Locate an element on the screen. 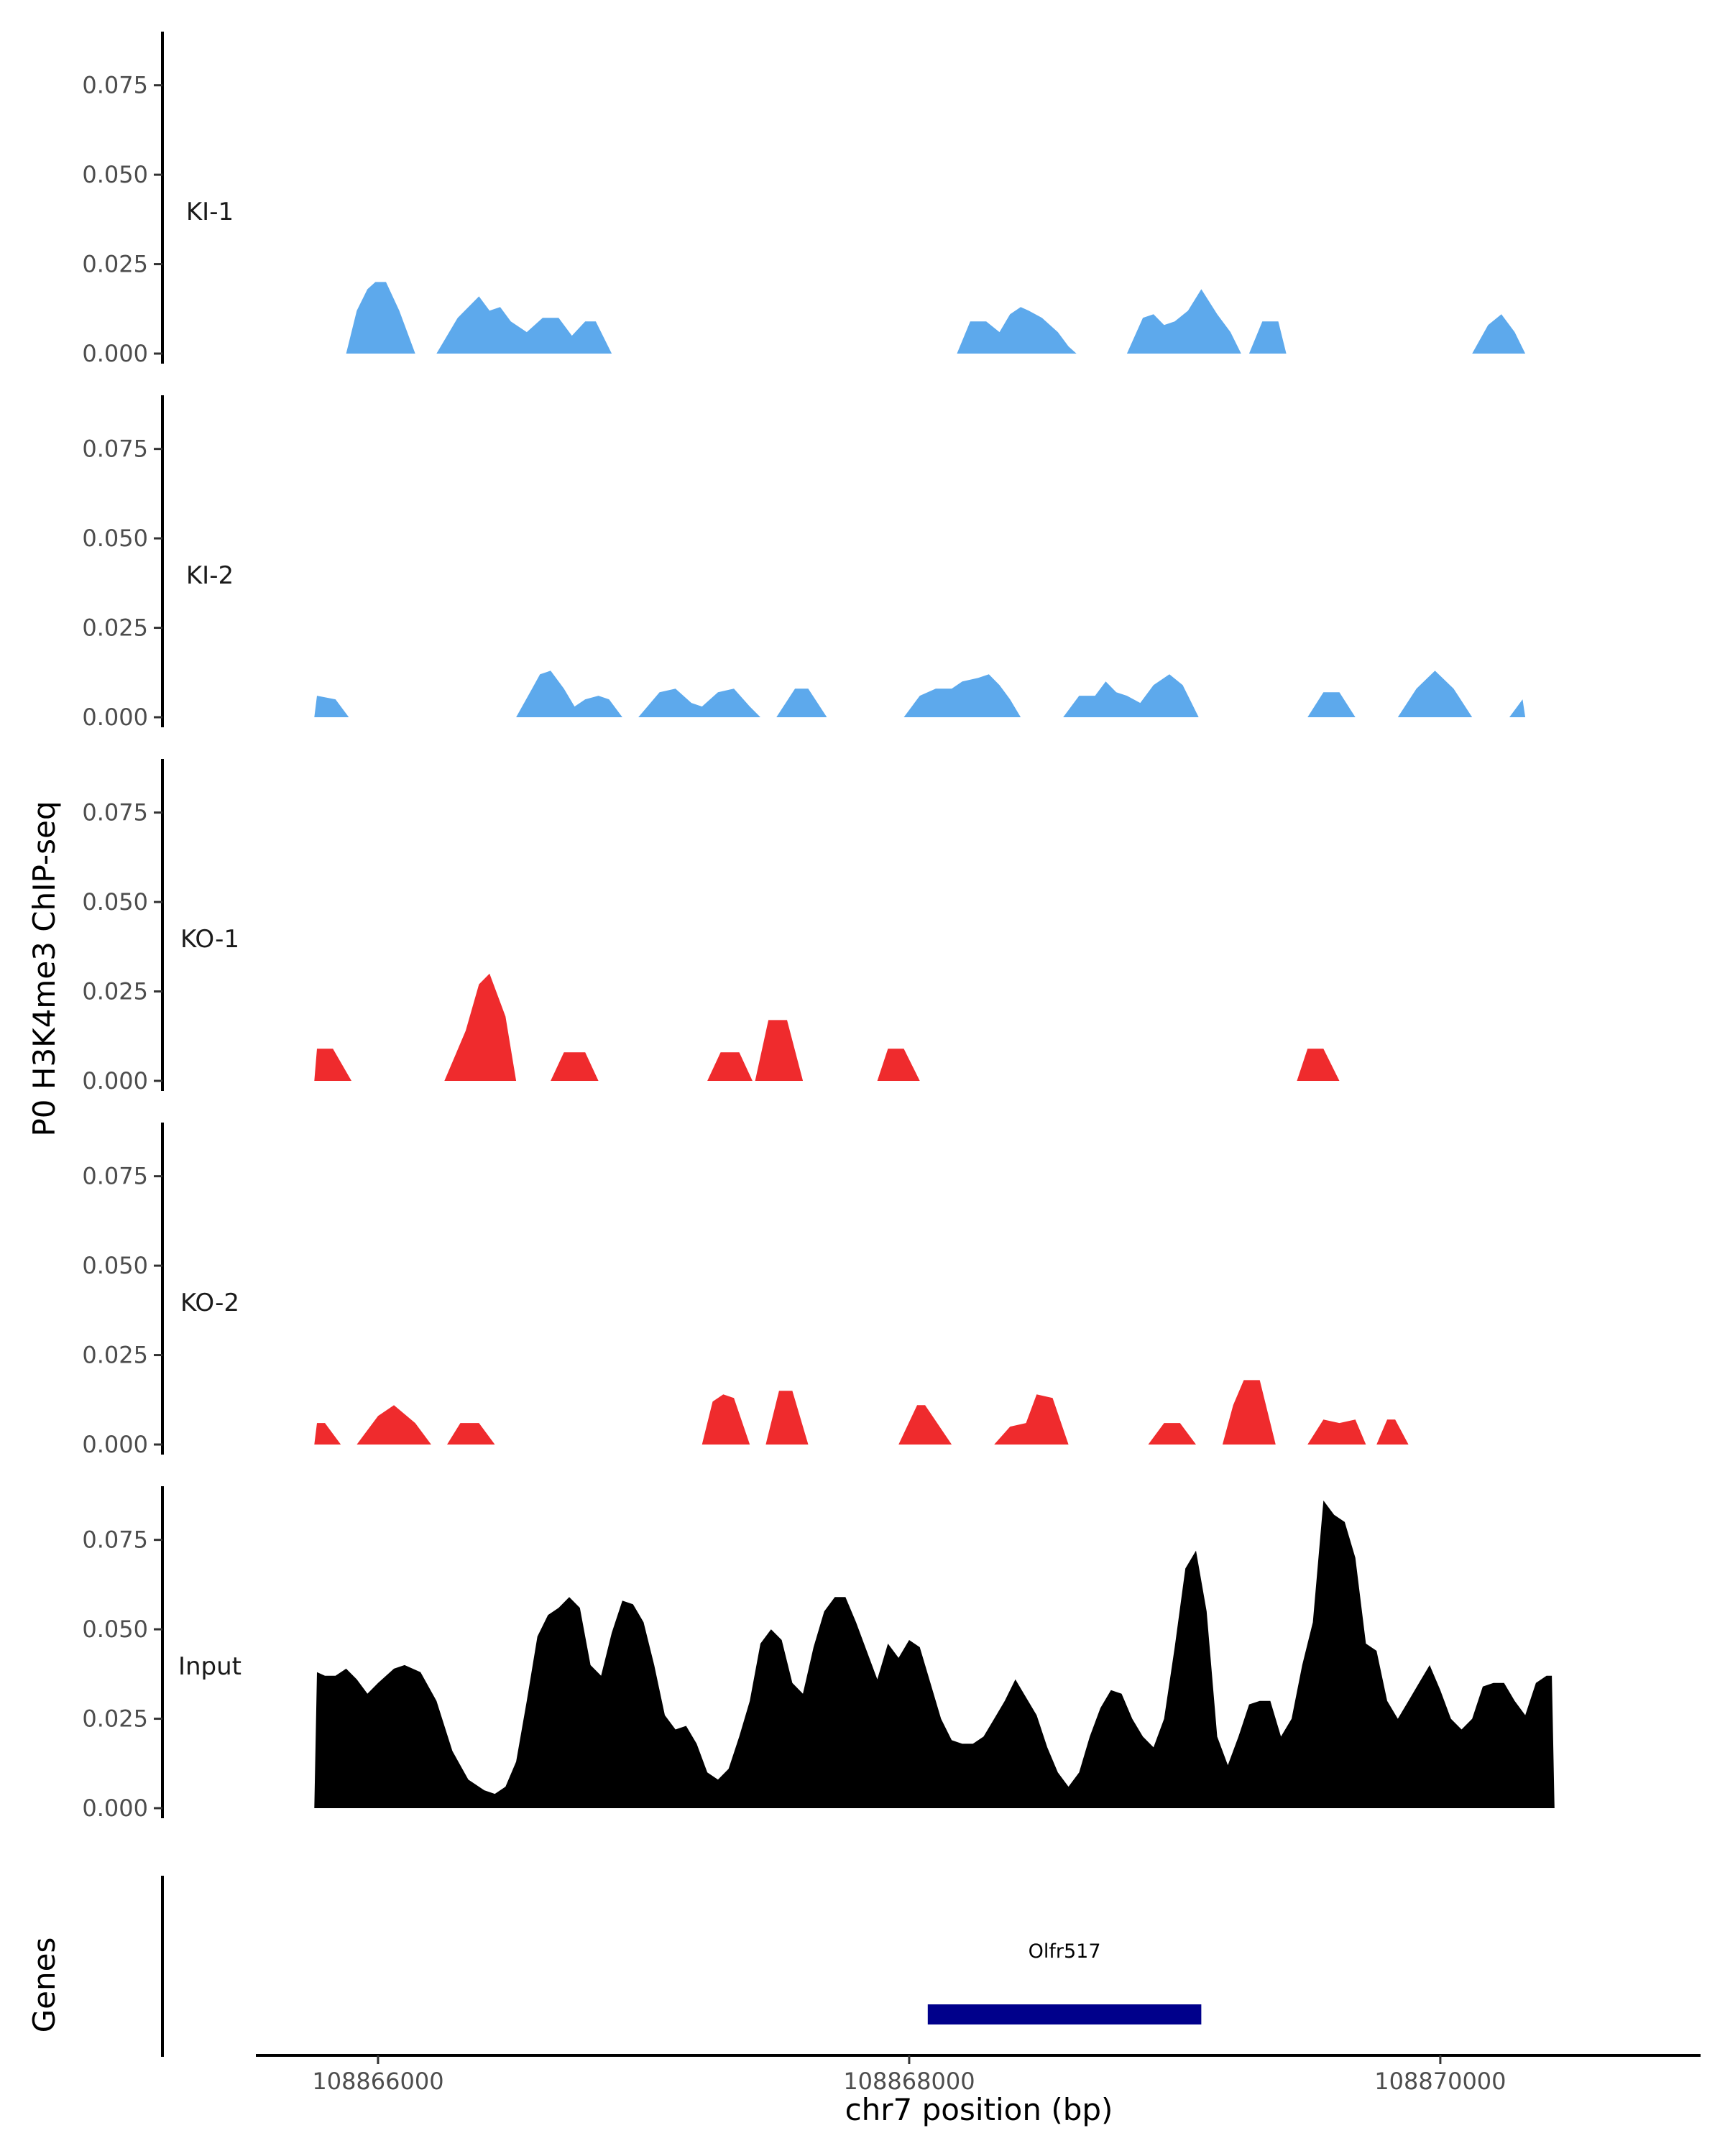 This screenshot has width=1725, height=2156. track-panel-ko-2: 0.000 0.025 0.050 0.075 KO-2 is located at coordinates (745, 1290).